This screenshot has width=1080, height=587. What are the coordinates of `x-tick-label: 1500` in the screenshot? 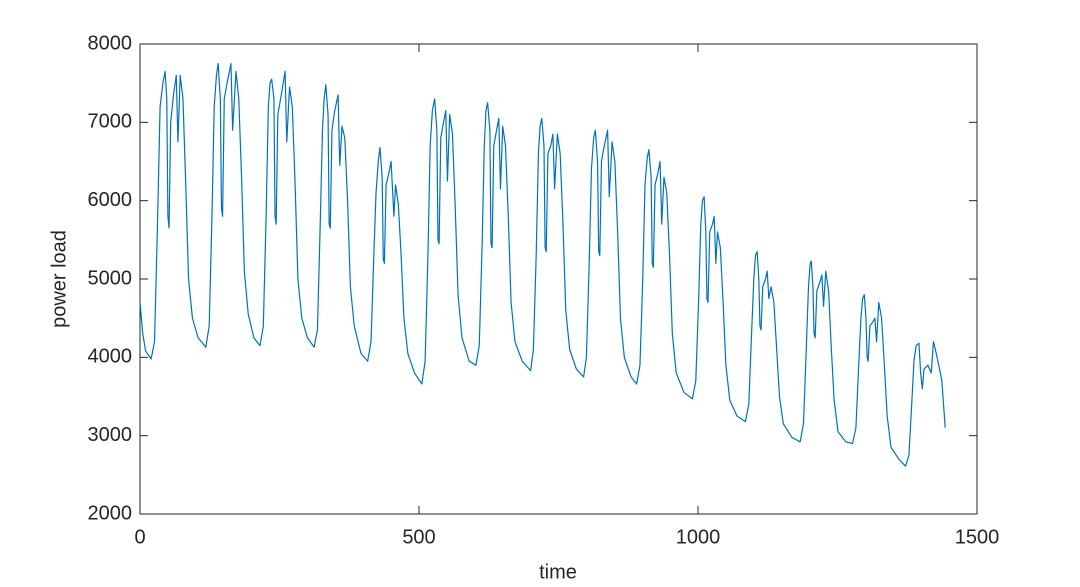 It's located at (977, 537).